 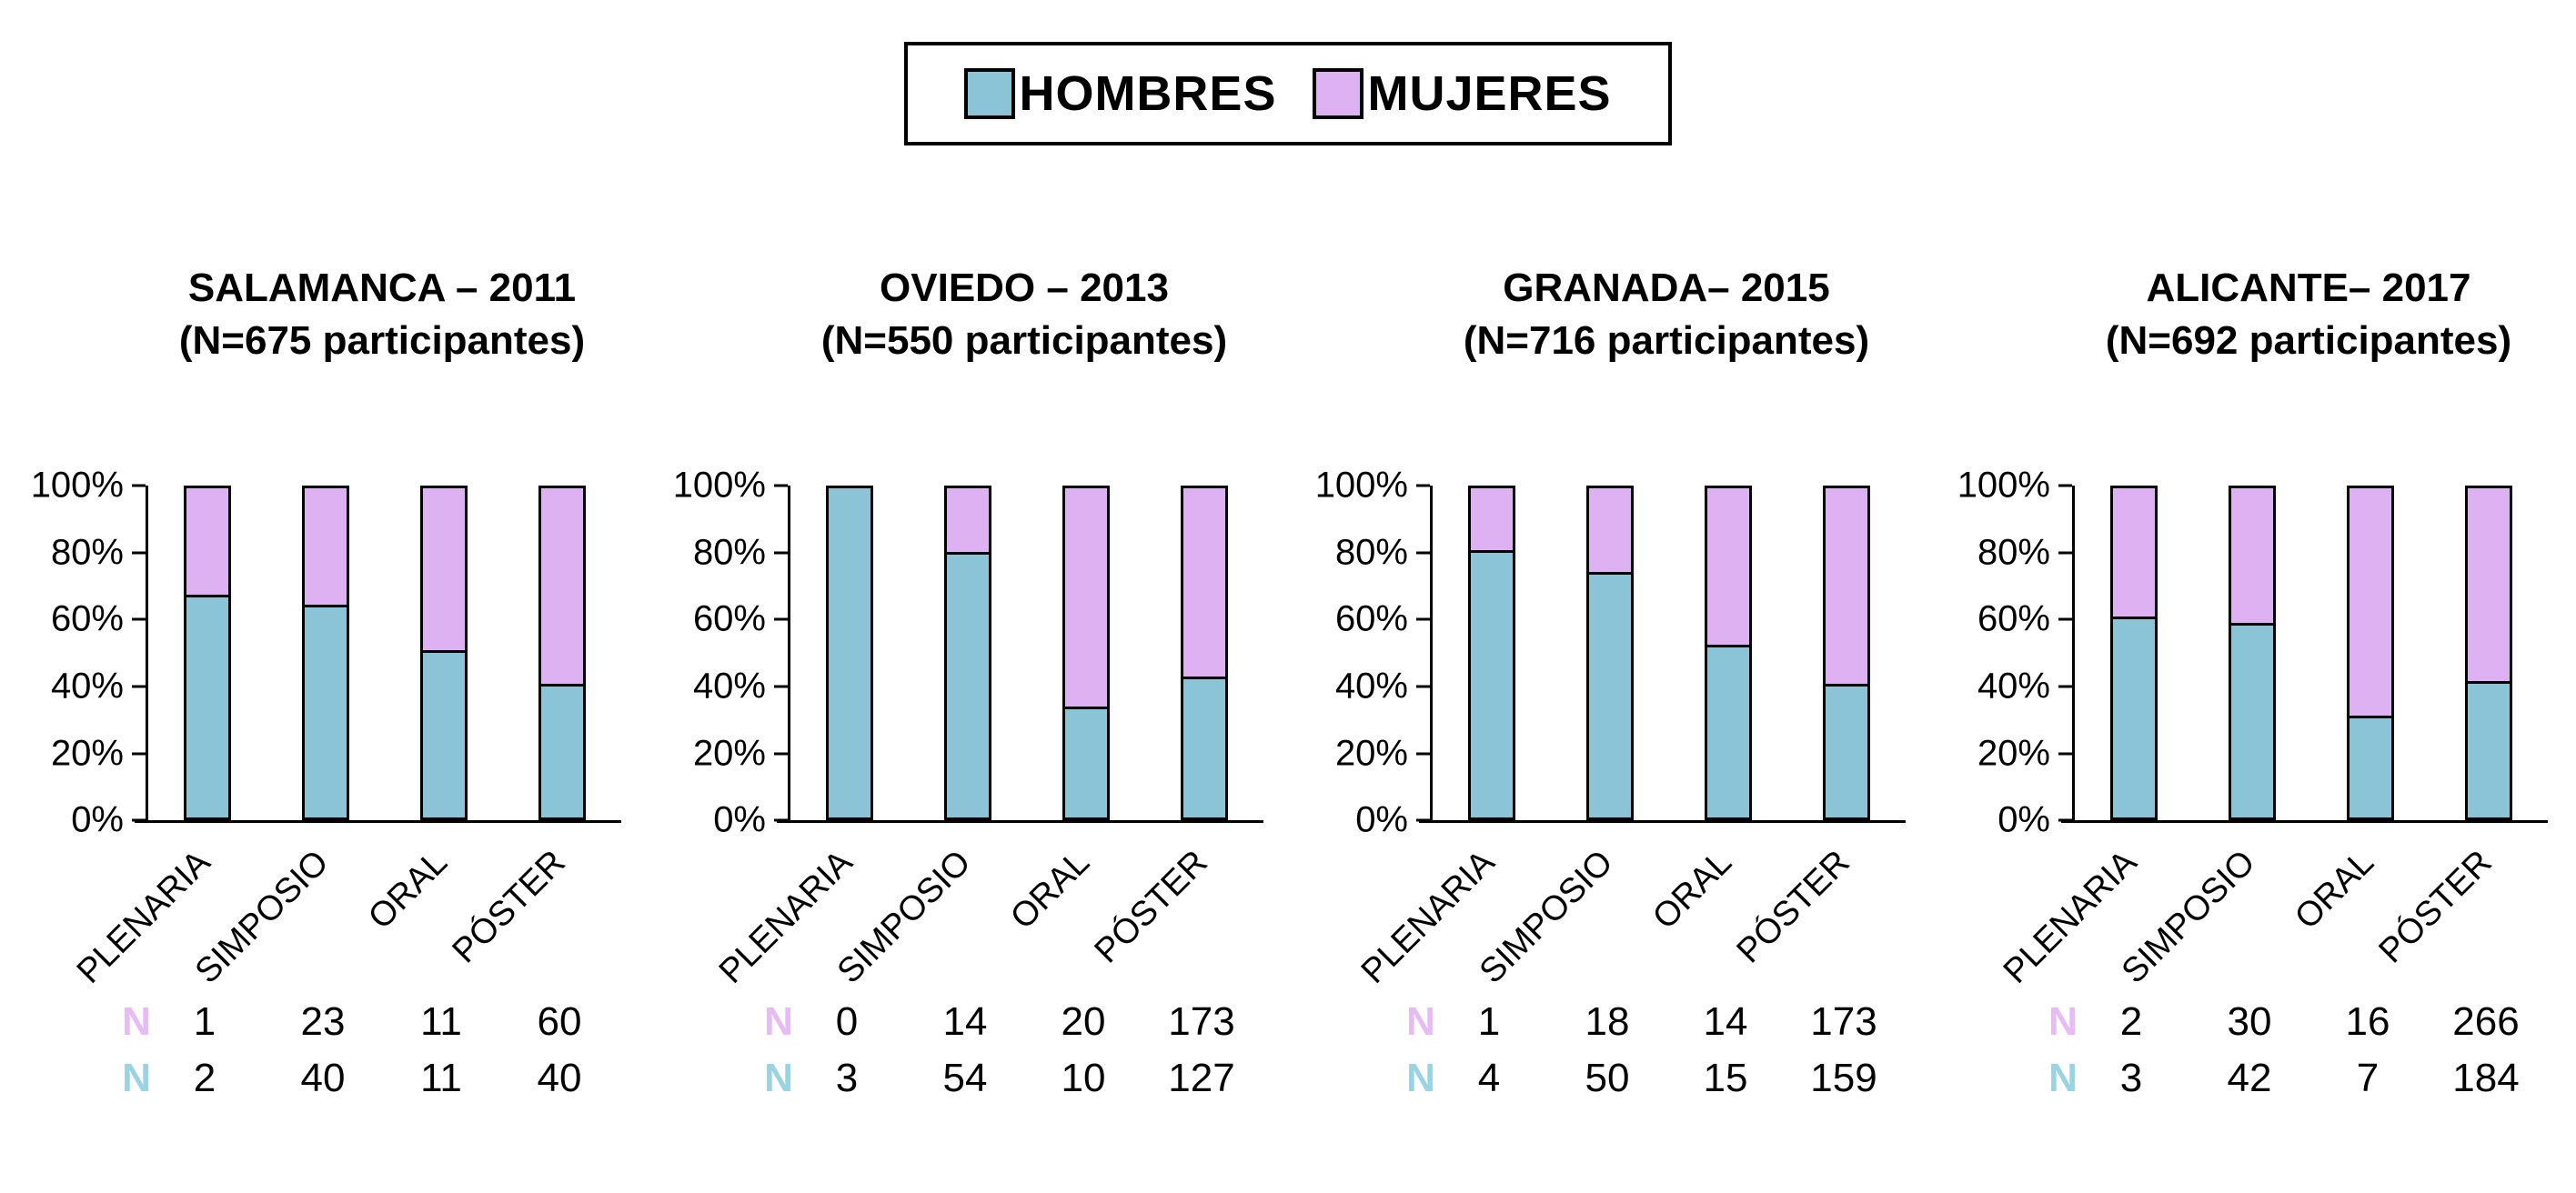 I want to click on n-value: 184, so click(x=2486, y=1078).